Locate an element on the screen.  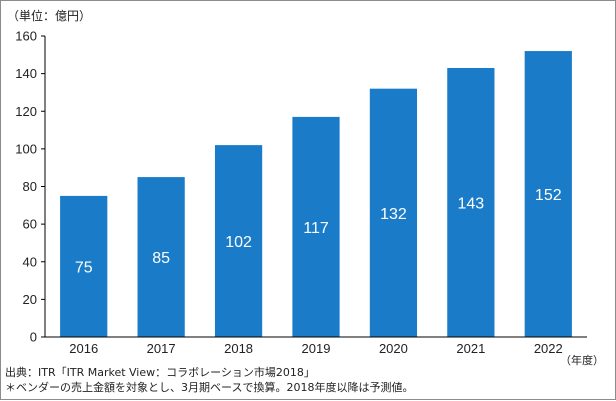
x-tick-label: 2018 is located at coordinates (238, 348).